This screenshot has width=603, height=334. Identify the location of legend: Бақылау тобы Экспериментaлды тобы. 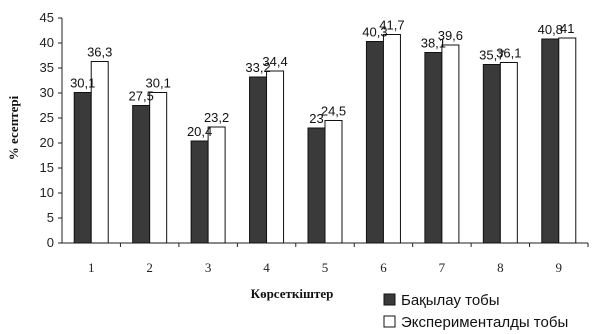
(475, 311).